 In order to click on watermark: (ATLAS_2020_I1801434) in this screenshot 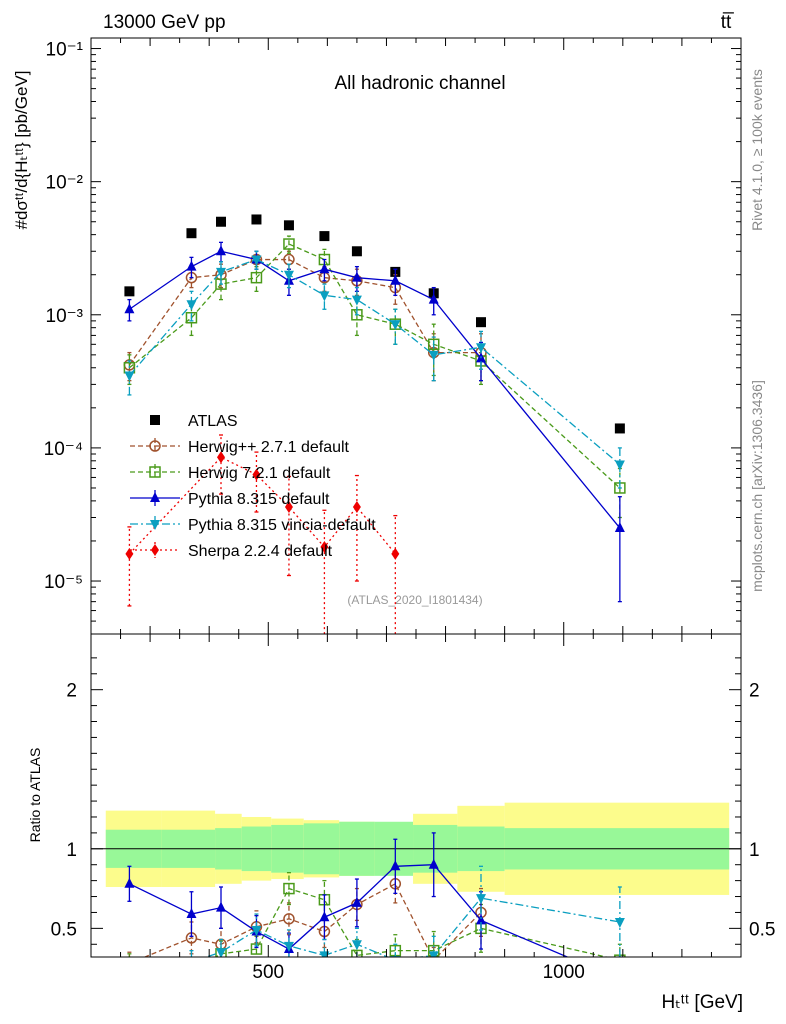, I will do `click(414, 600)`.